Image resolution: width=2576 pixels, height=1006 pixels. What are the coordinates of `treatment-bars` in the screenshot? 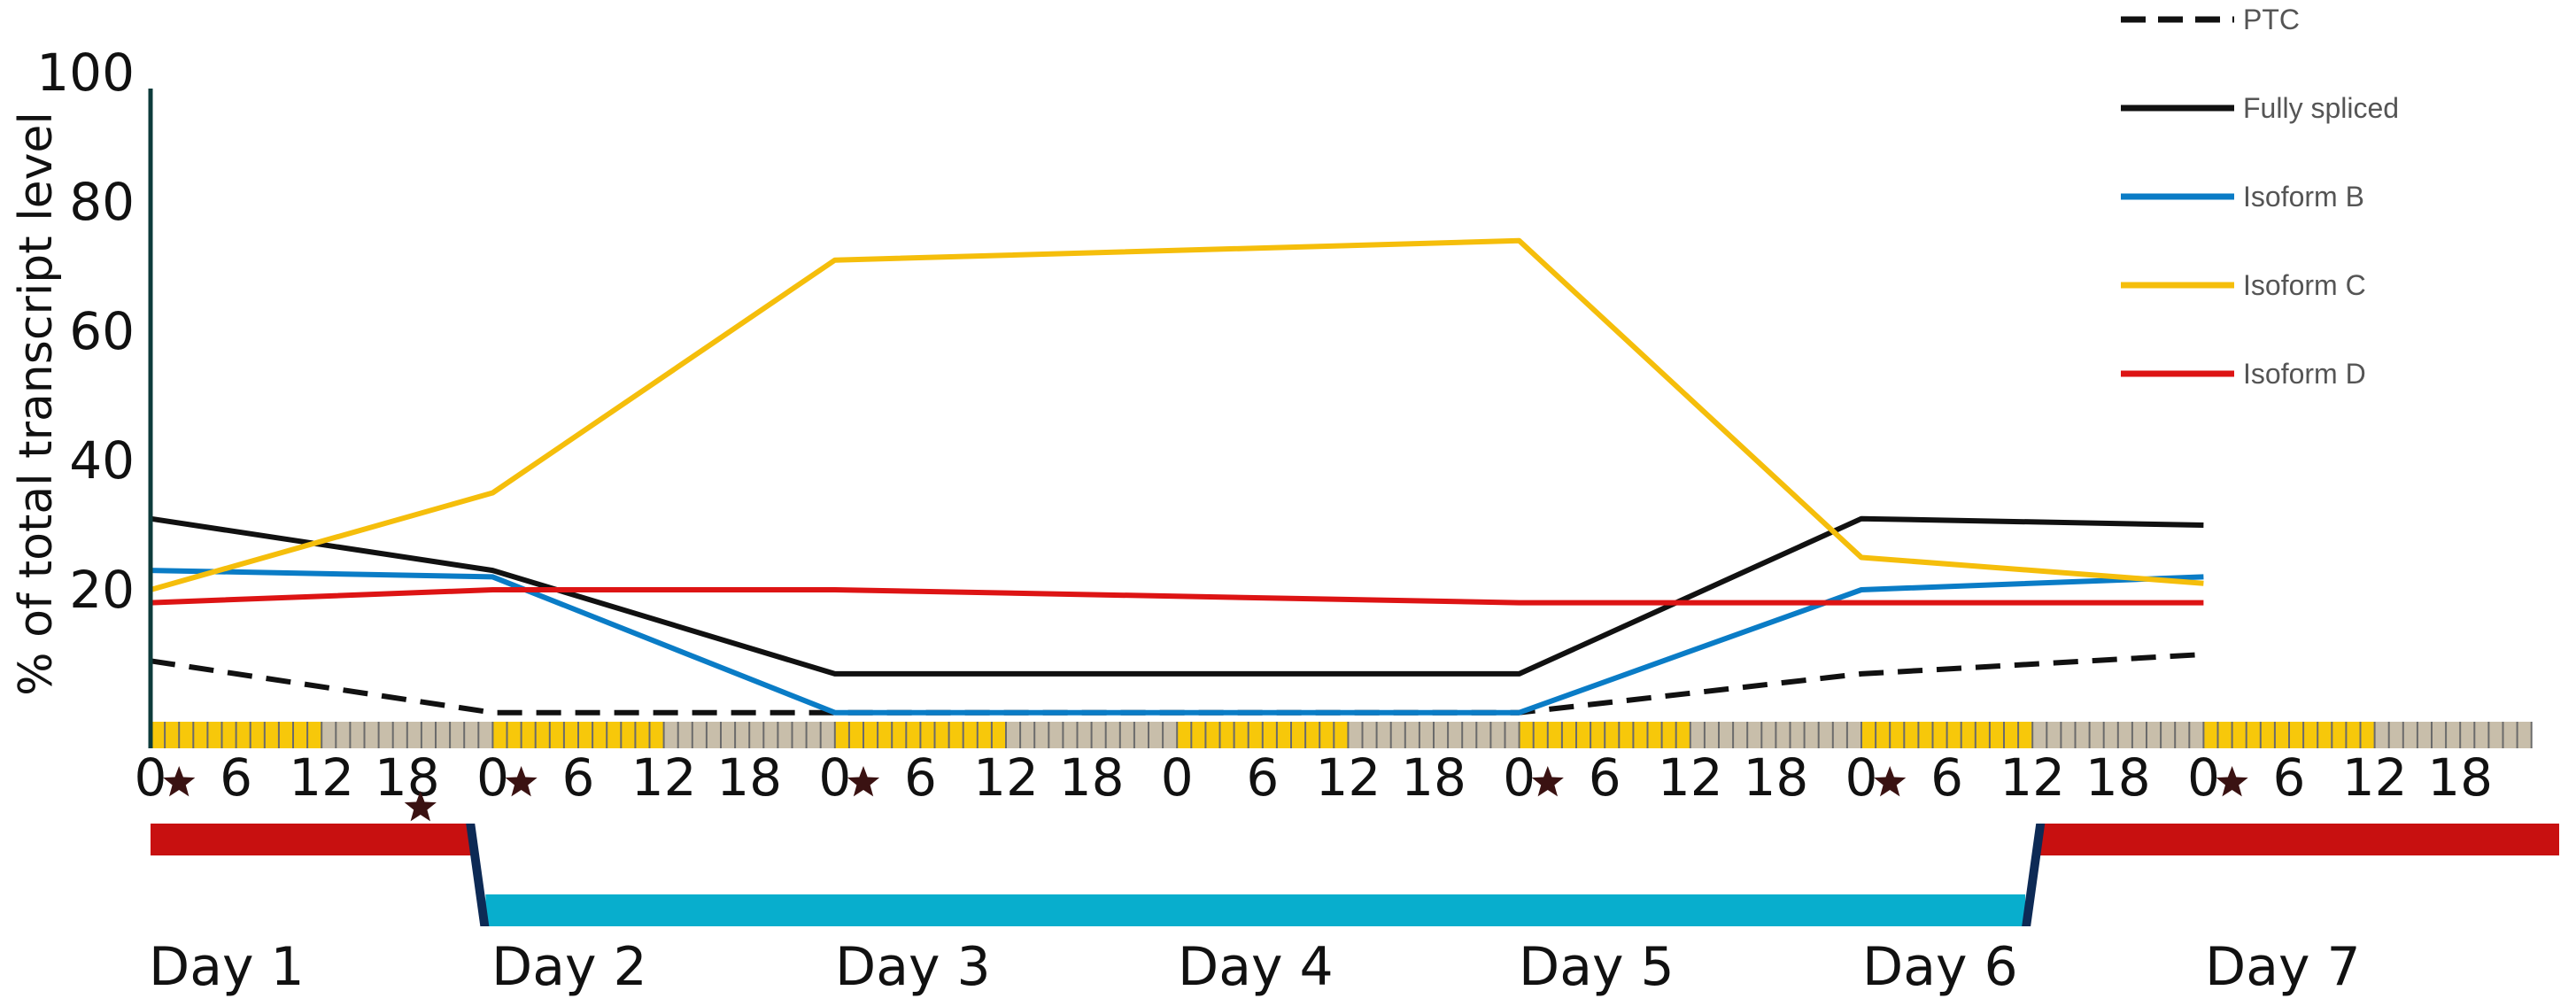 It's located at (1355, 875).